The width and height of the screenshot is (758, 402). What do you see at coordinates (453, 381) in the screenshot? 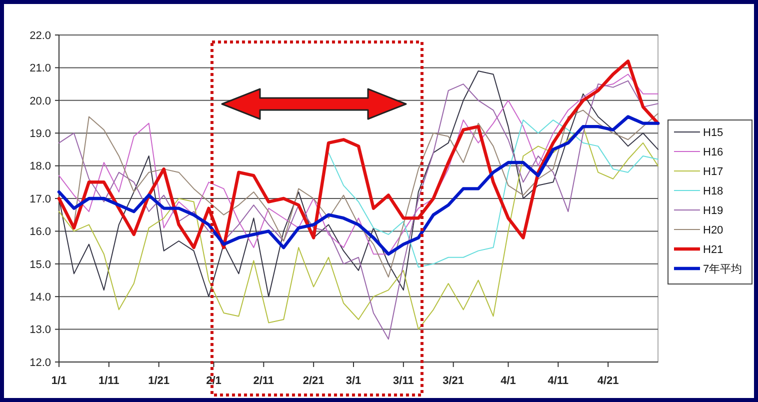
I see `x-tick-label: 3/21` at bounding box center [453, 381].